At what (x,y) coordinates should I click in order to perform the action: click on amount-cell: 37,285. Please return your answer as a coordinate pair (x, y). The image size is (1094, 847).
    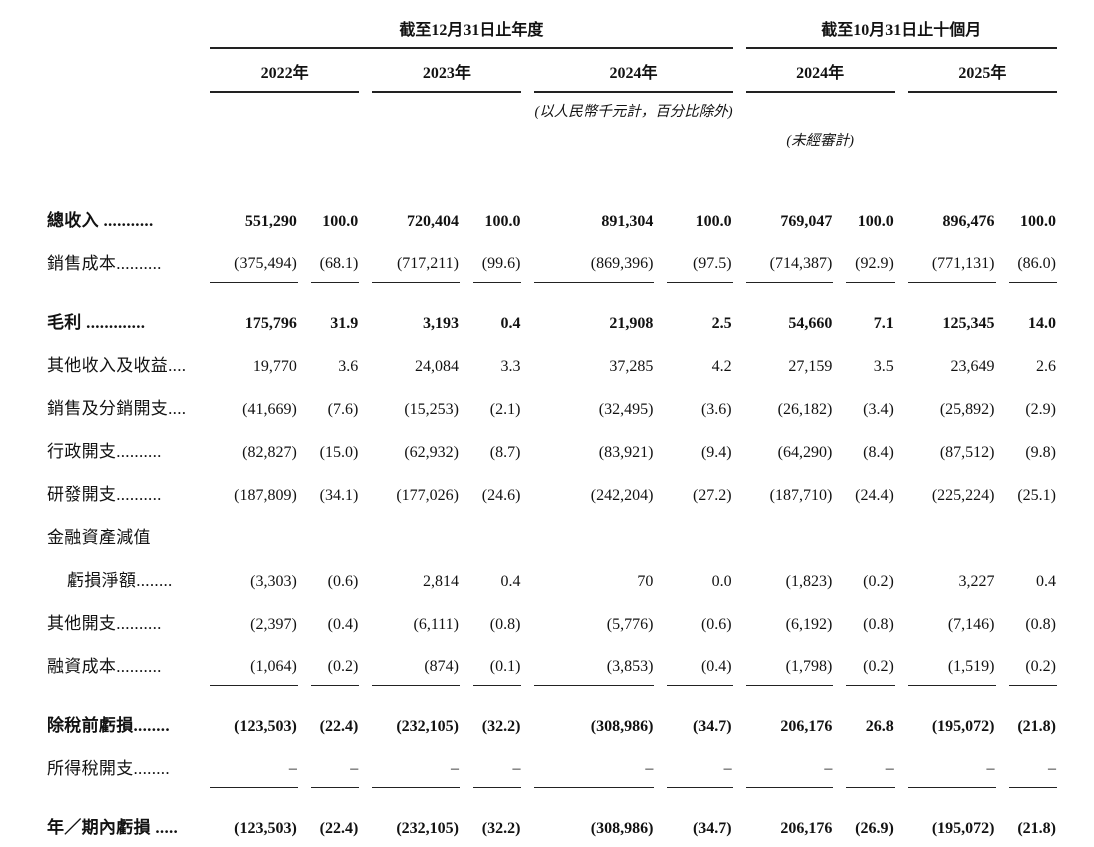
    Looking at the image, I should click on (631, 366).